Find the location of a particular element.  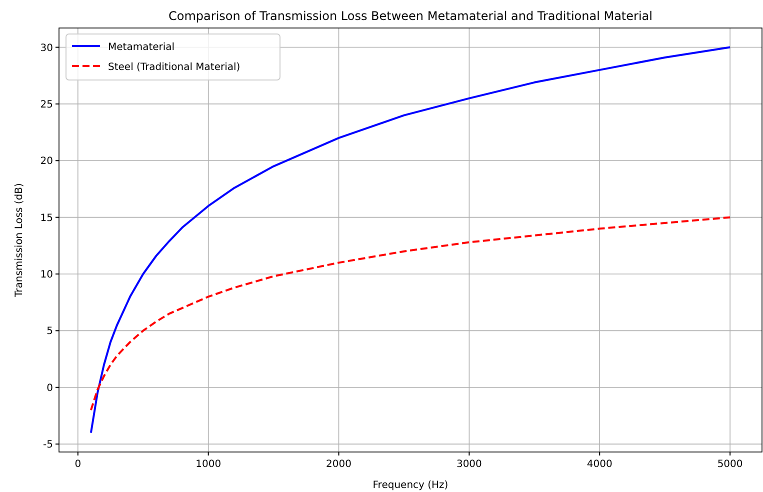

y-tick-label: 0 is located at coordinates (49, 388).